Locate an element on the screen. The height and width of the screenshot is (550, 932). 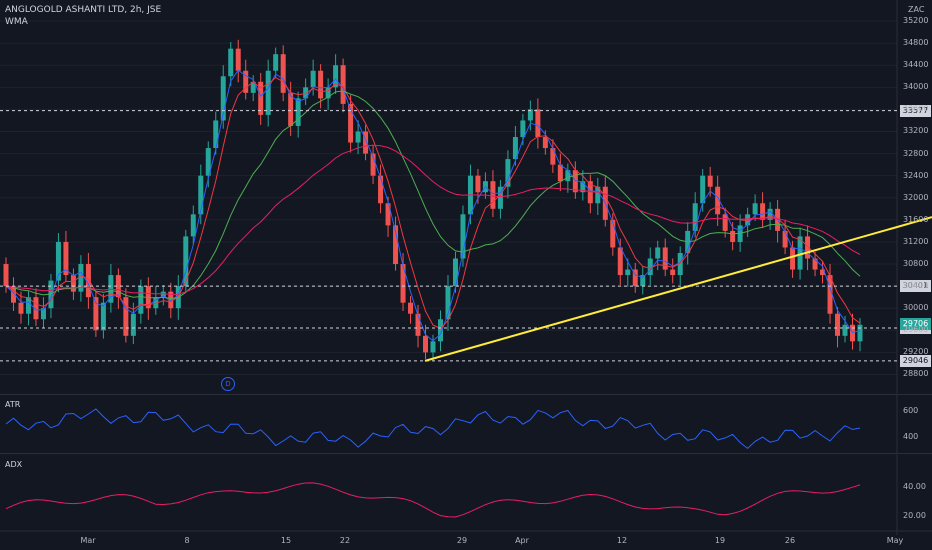
price-tick-label: 30800 is located at coordinates (916, 264).